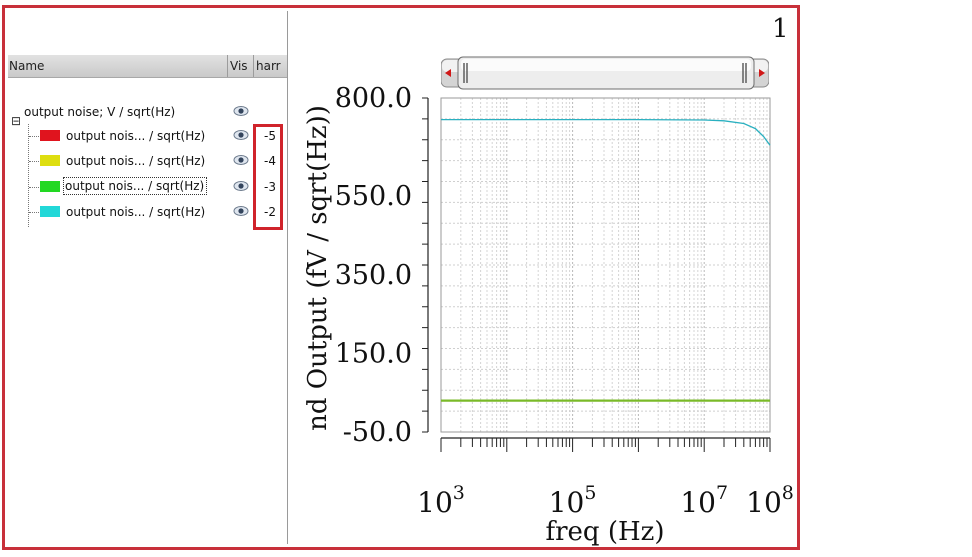 The height and width of the screenshot is (557, 972). What do you see at coordinates (762, 73) in the screenshot?
I see `scroll-right-arrow-icon` at bounding box center [762, 73].